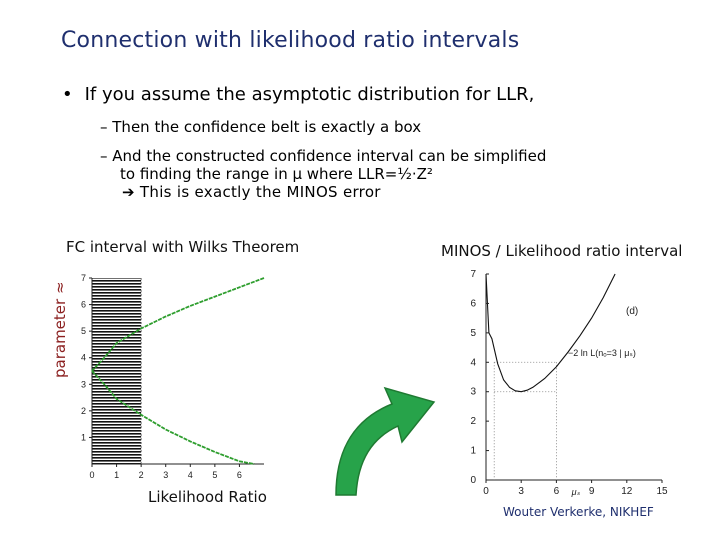 This screenshot has height=540, width=720. What do you see at coordinates (562, 251) in the screenshot?
I see `right-plot-caption: MINOS / Likelihood ratio interval` at bounding box center [562, 251].